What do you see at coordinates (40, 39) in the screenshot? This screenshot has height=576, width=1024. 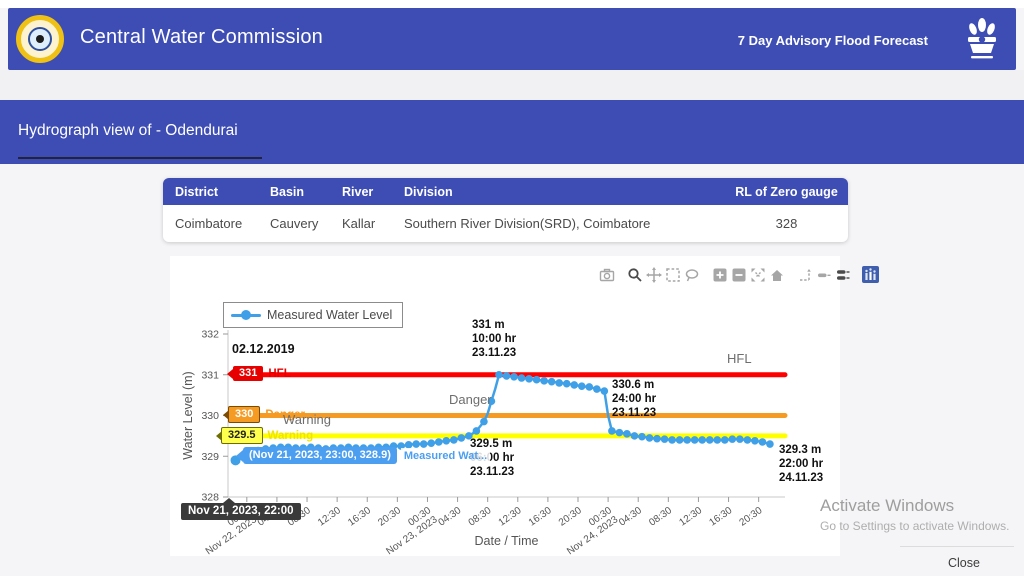 I see `cwc-logo-icon` at bounding box center [40, 39].